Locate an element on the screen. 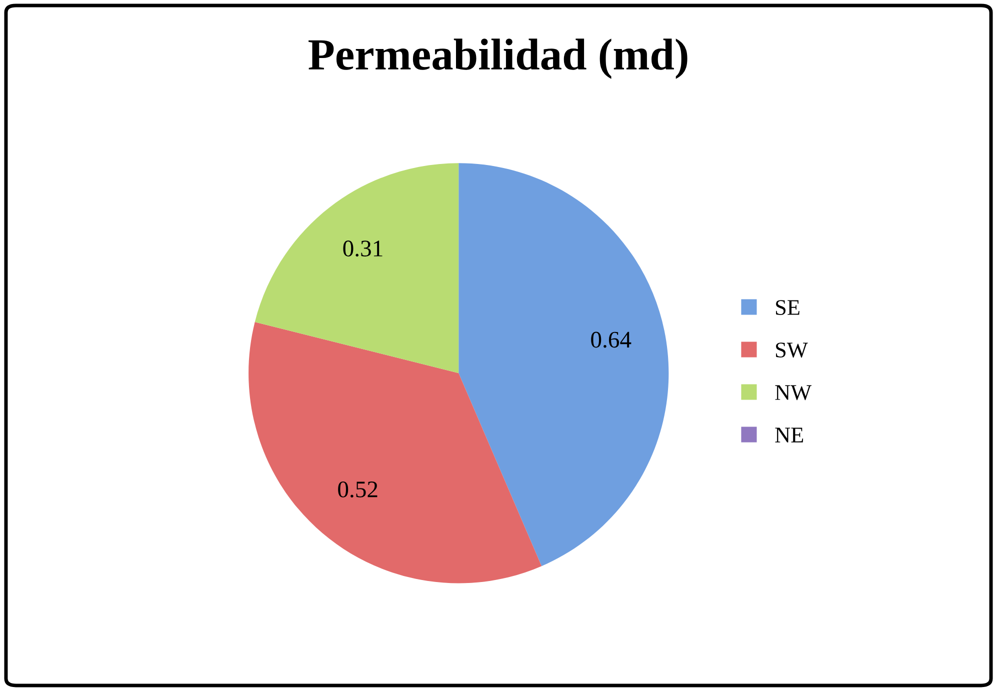 Image resolution: width=997 pixels, height=691 pixels. legend-label: SE is located at coordinates (788, 308).